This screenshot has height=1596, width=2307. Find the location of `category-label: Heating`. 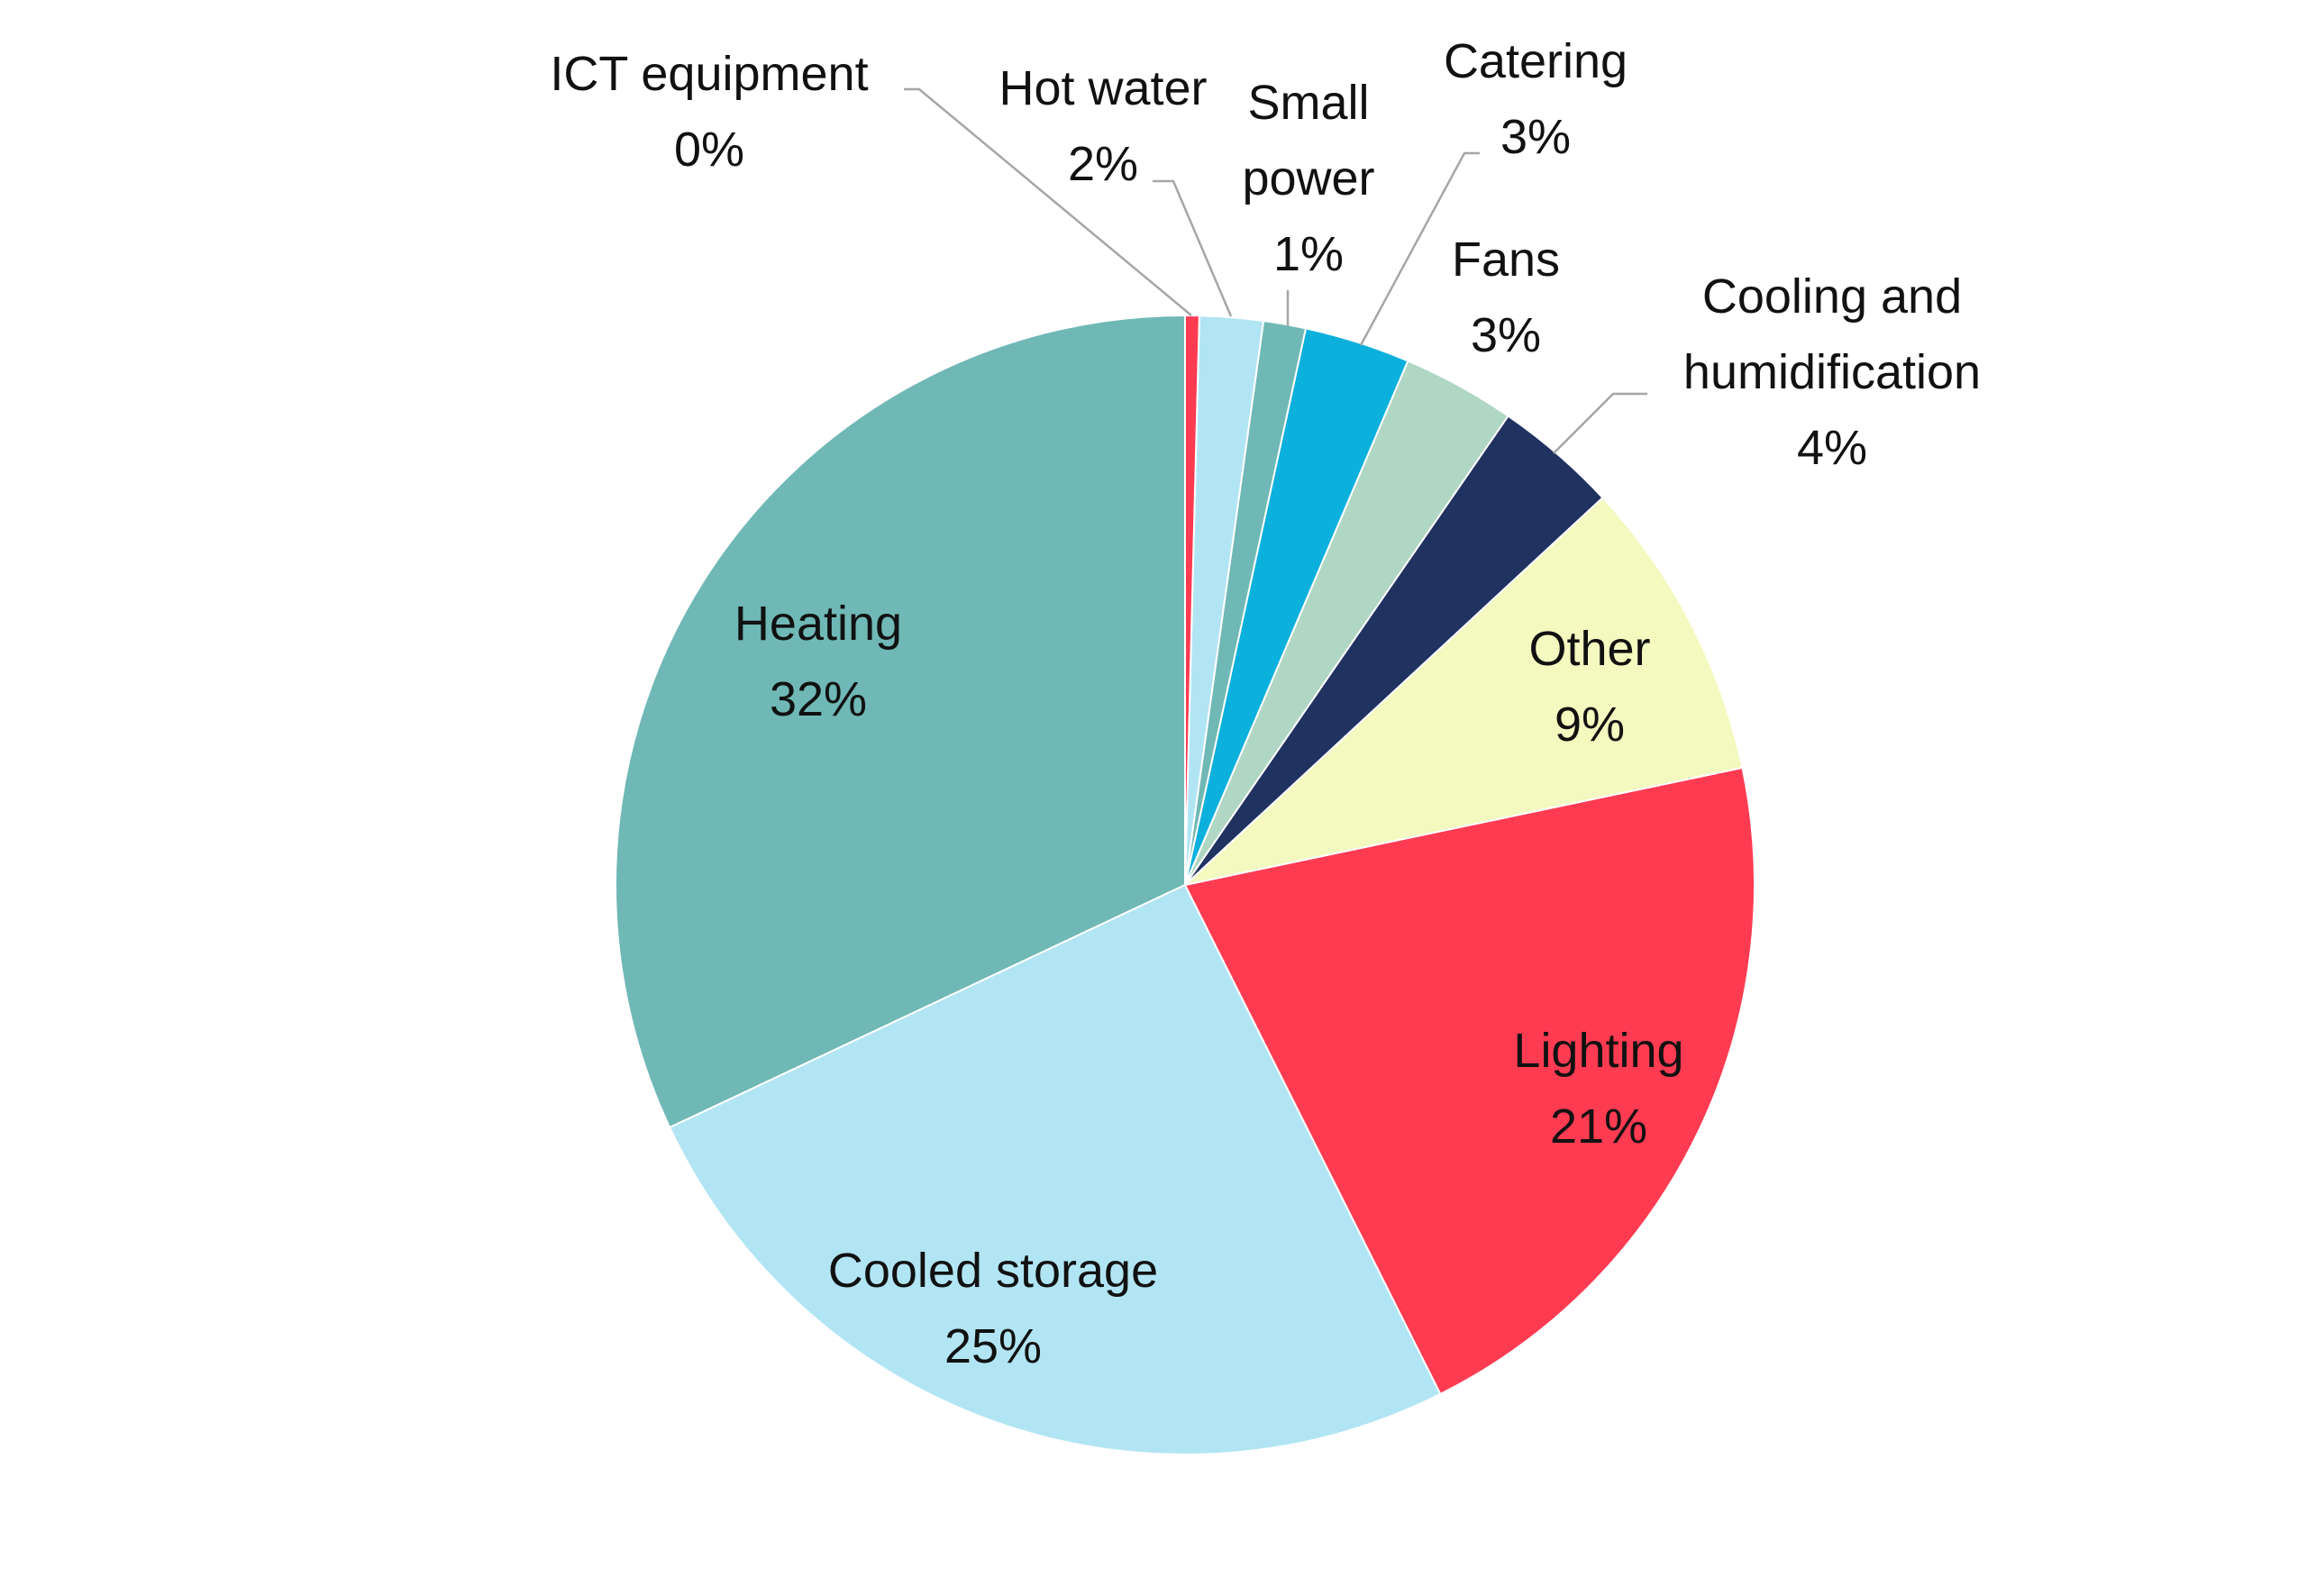

category-label: Heating is located at coordinates (818, 624).